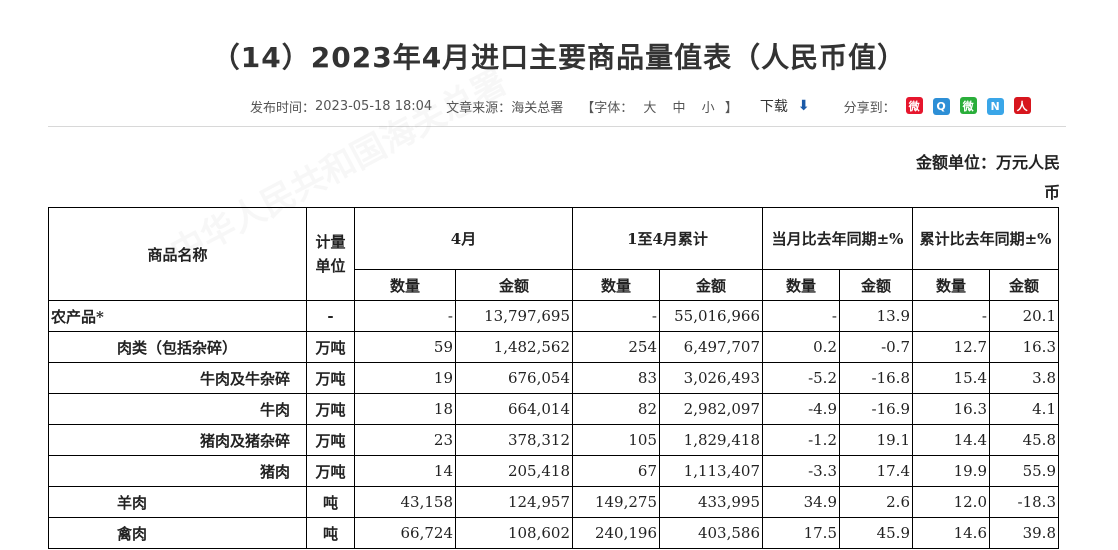 The height and width of the screenshot is (550, 1118). Describe the element at coordinates (405, 285) in the screenshot. I see `header-month-qty: 数量` at that location.